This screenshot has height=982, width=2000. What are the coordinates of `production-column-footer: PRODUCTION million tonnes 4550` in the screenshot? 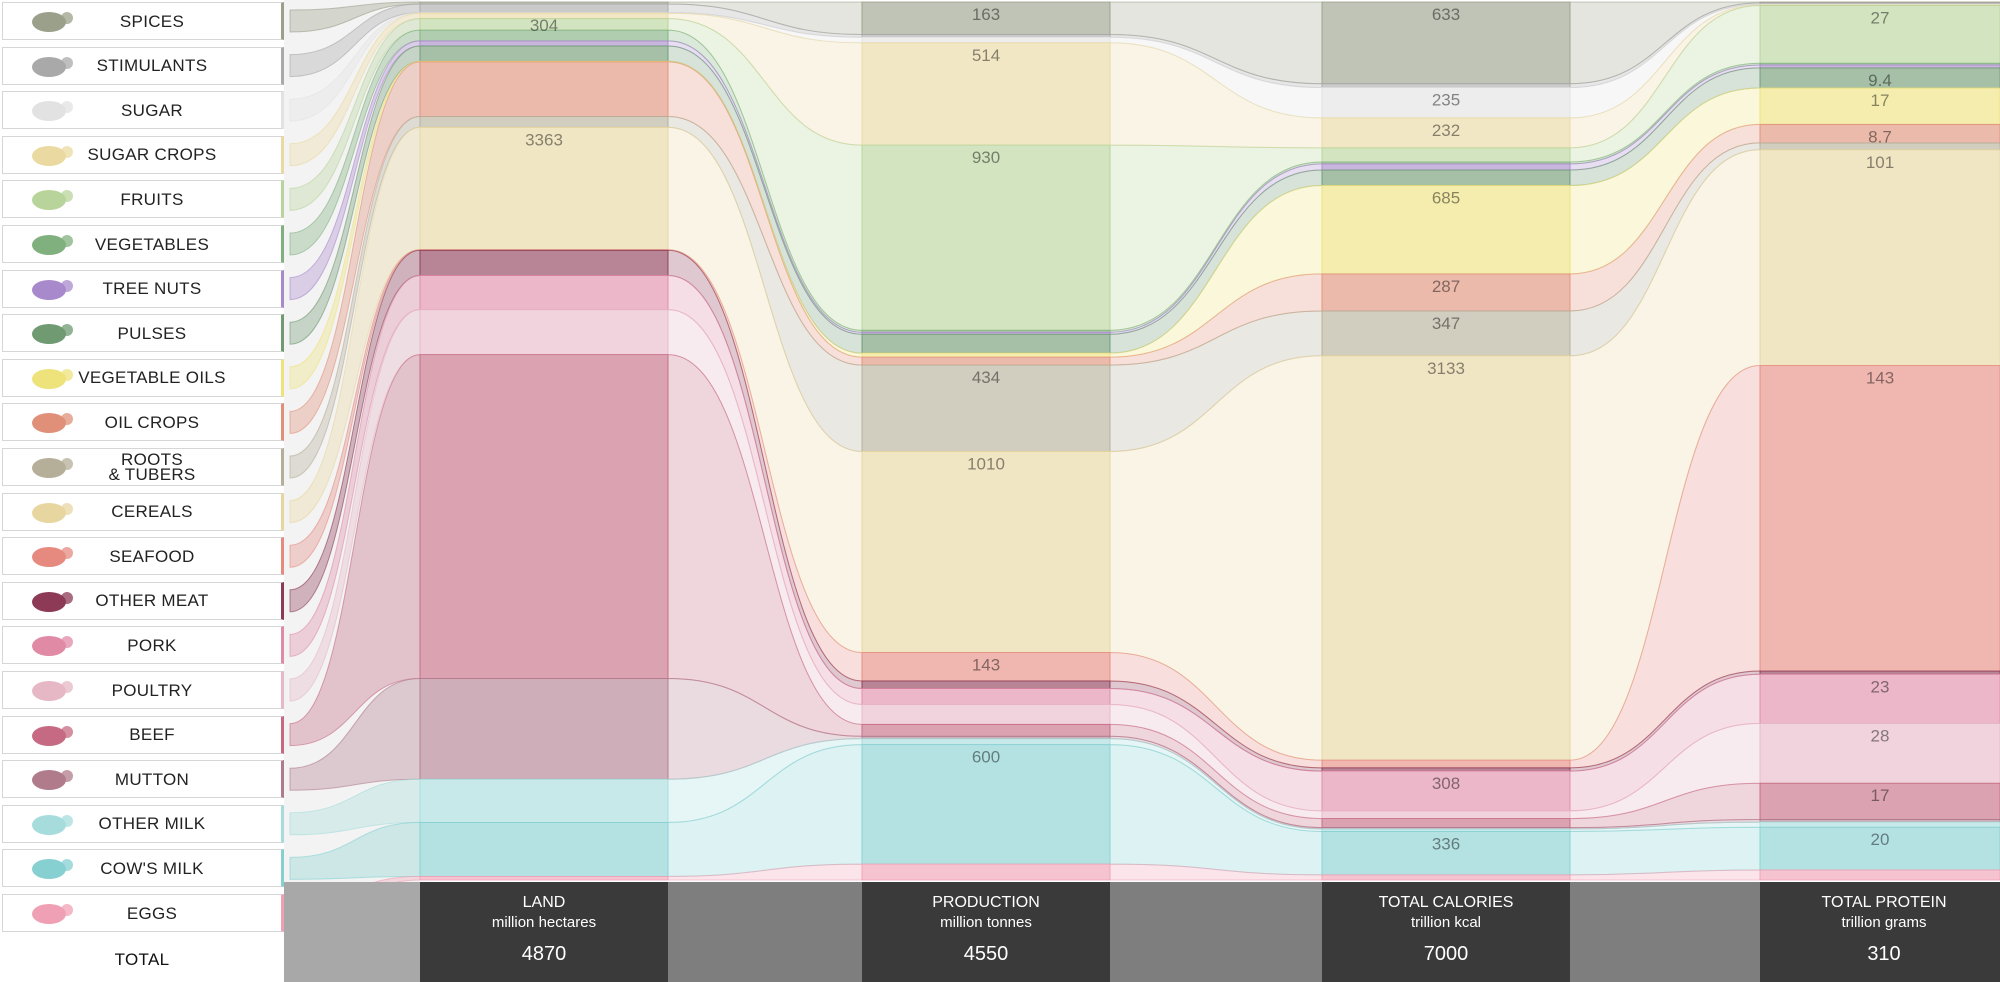 It's located at (986, 932).